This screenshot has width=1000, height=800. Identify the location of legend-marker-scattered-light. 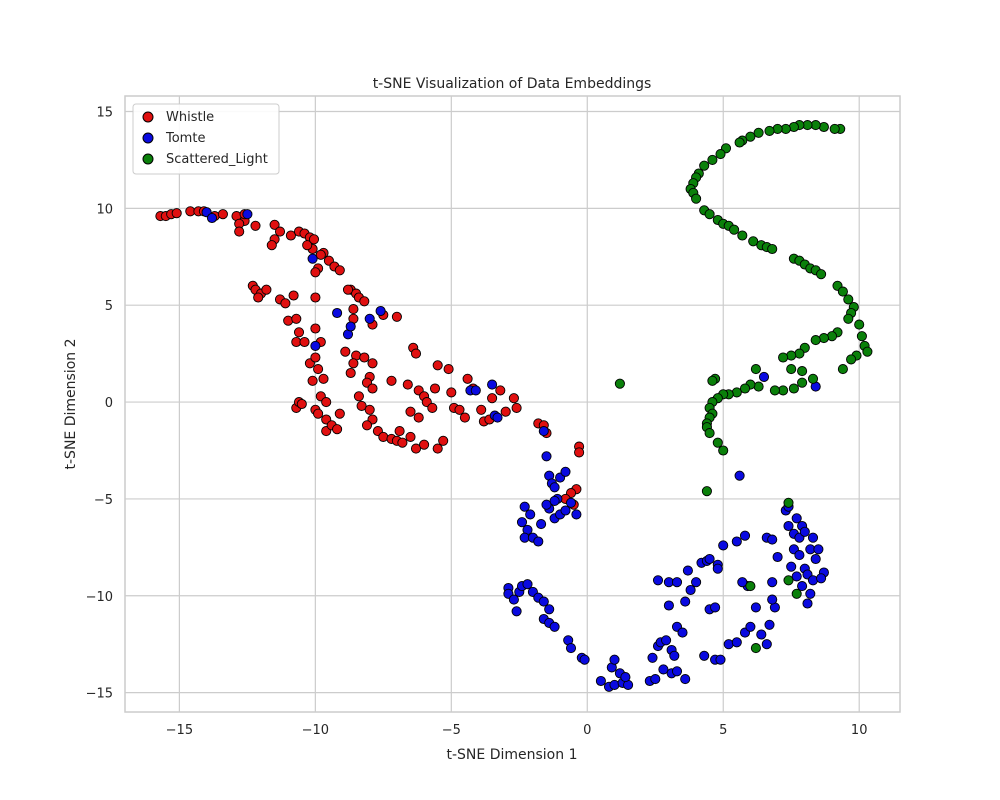
(148, 159).